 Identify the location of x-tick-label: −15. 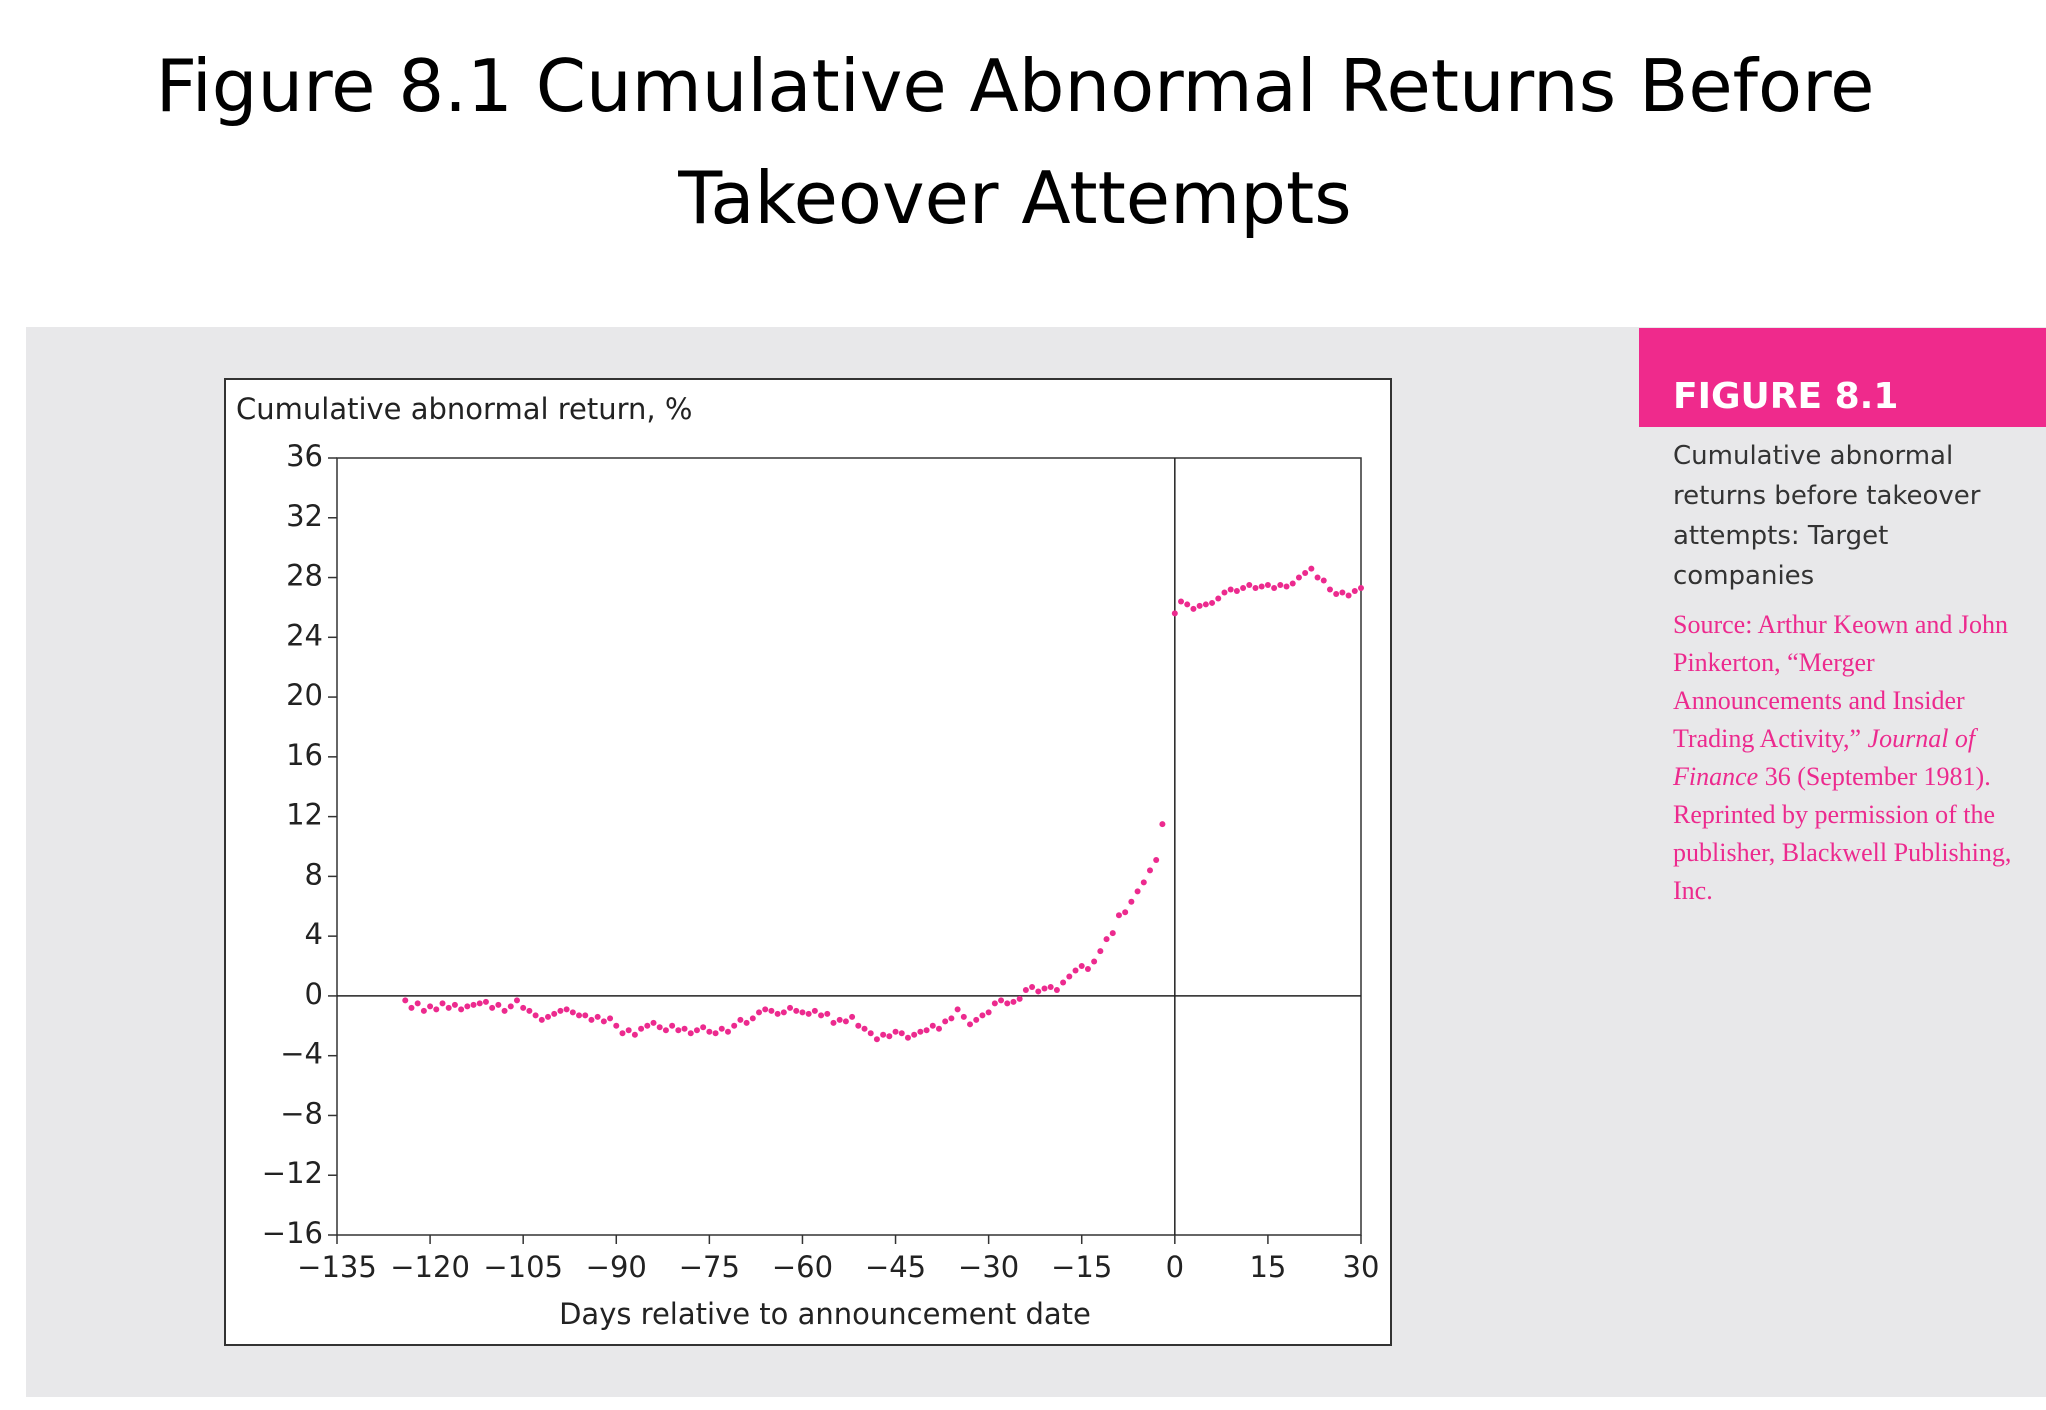
(1081, 1267).